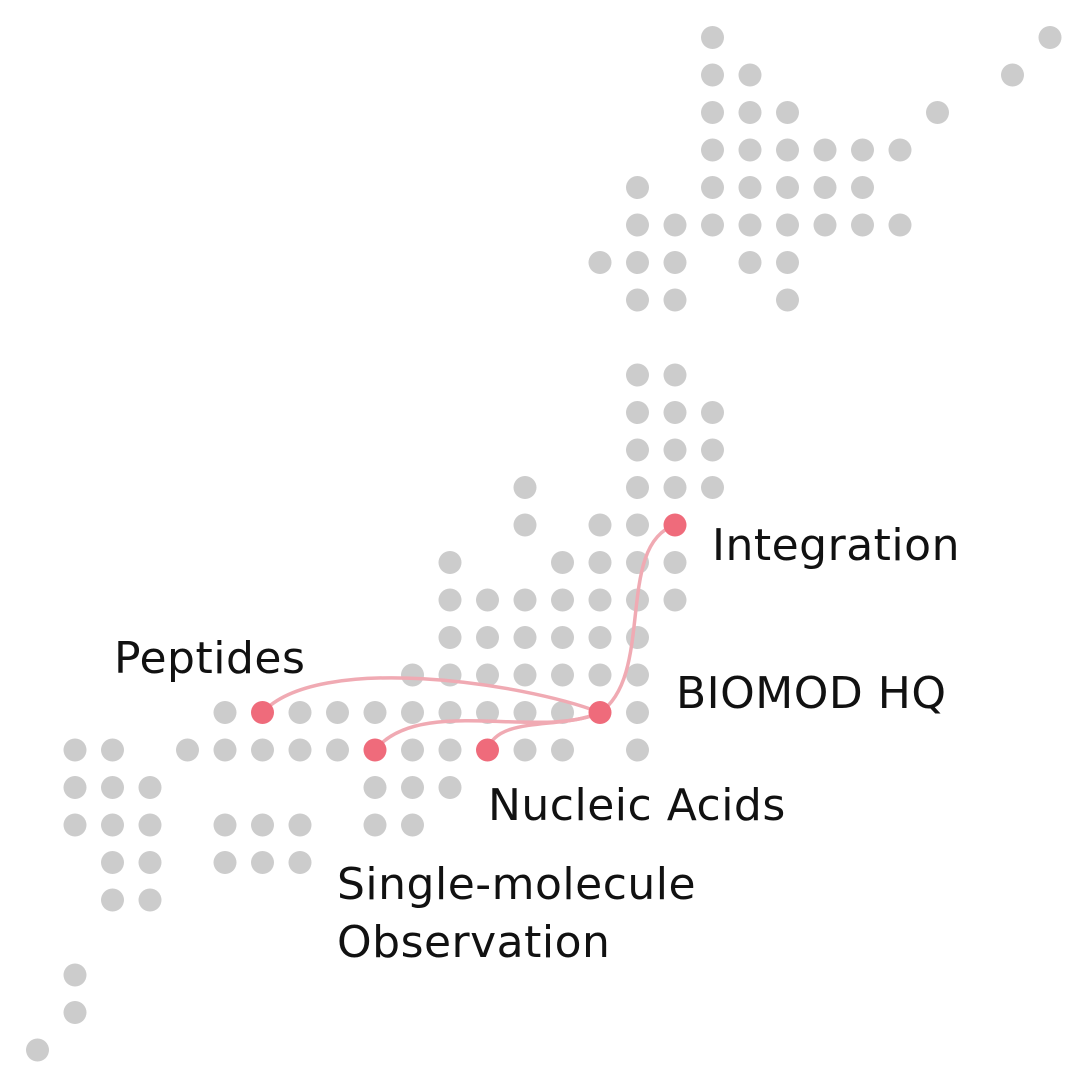 This screenshot has height=1088, width=1088. Describe the element at coordinates (474, 942) in the screenshot. I see `label-single-molecule-line2: Observation` at that location.